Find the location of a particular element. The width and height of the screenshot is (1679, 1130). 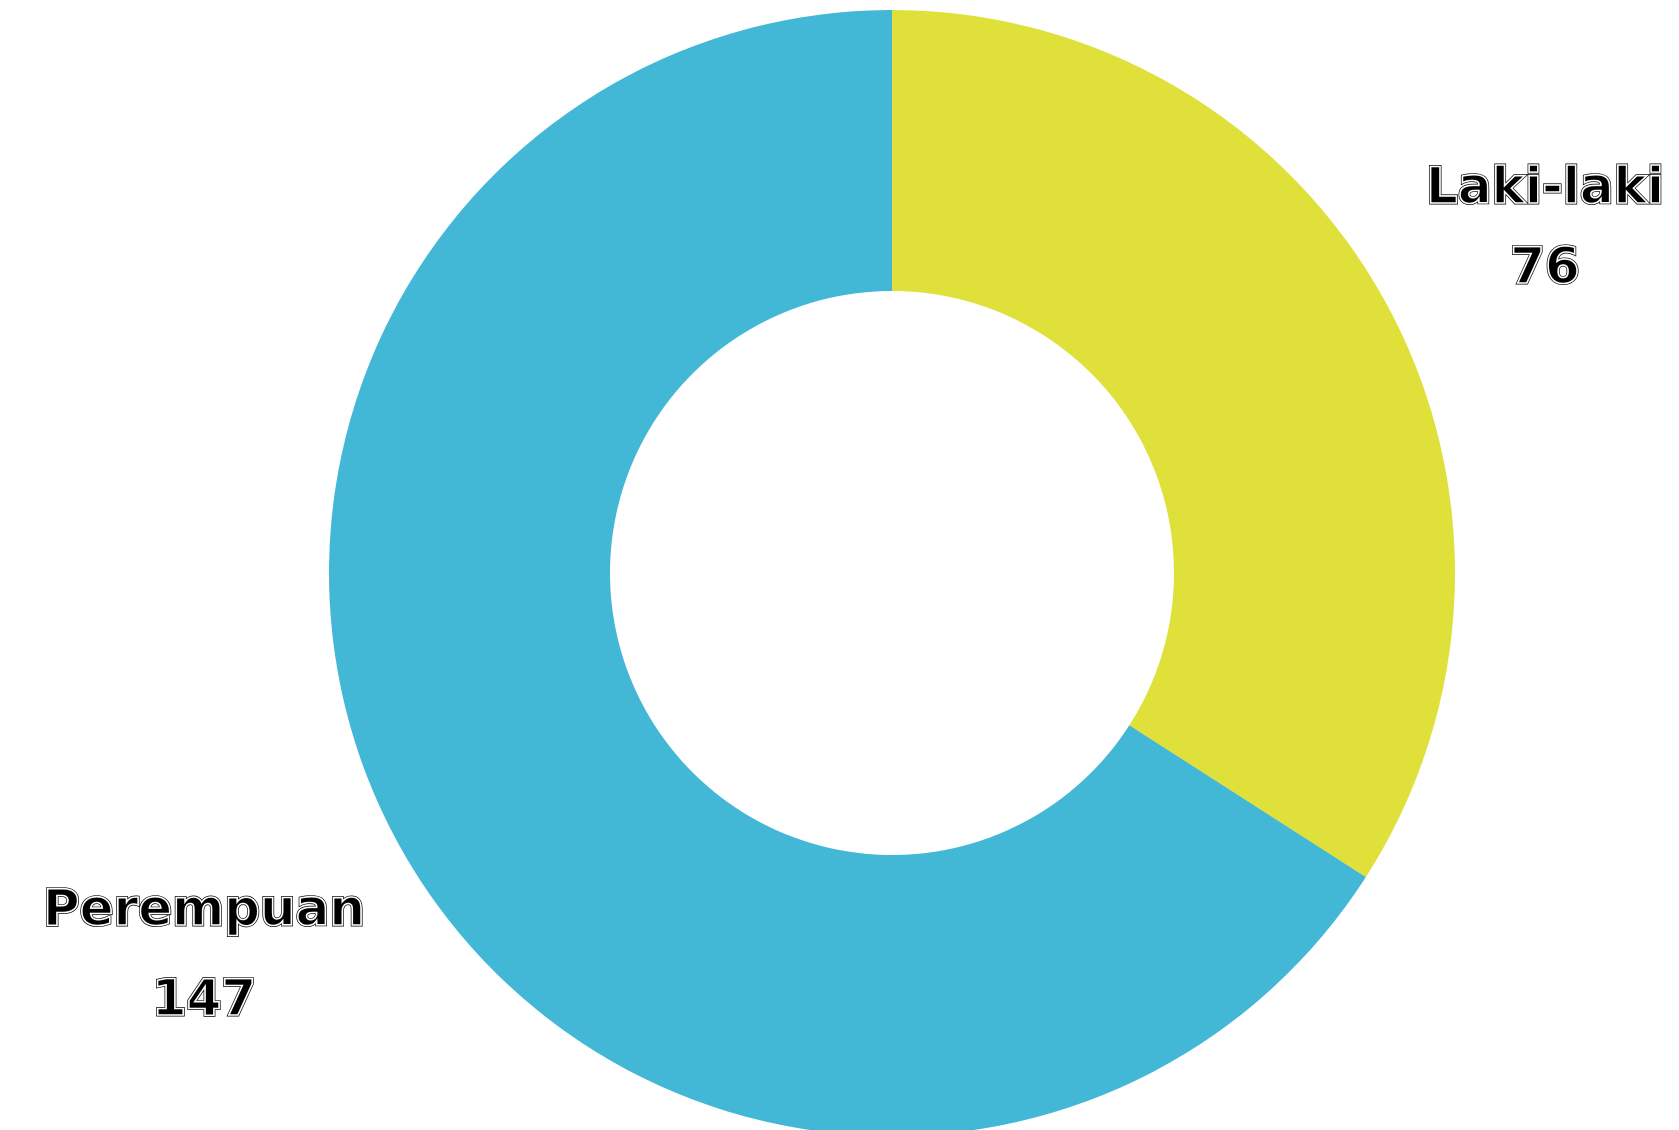

slice-value-laki-laki: 76 is located at coordinates (1545, 266).